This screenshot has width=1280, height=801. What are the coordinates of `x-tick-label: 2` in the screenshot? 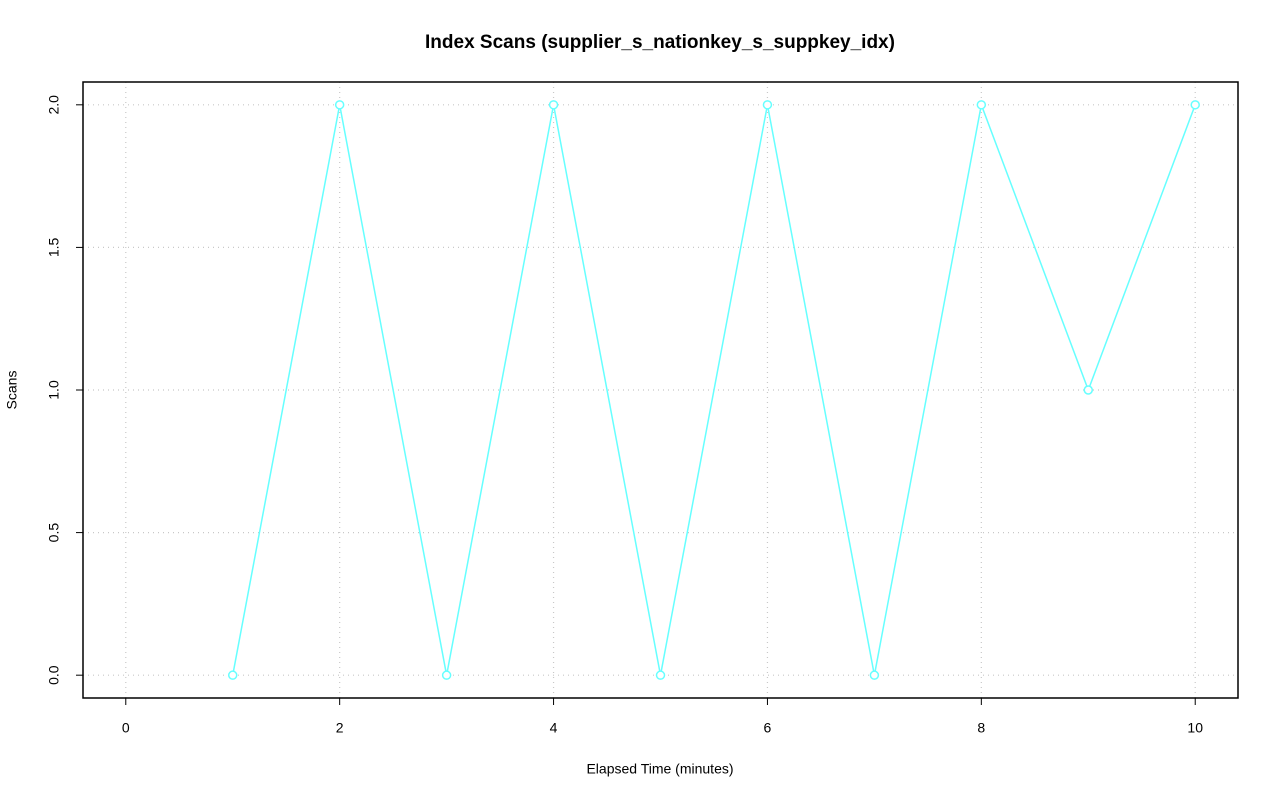 It's located at (340, 728).